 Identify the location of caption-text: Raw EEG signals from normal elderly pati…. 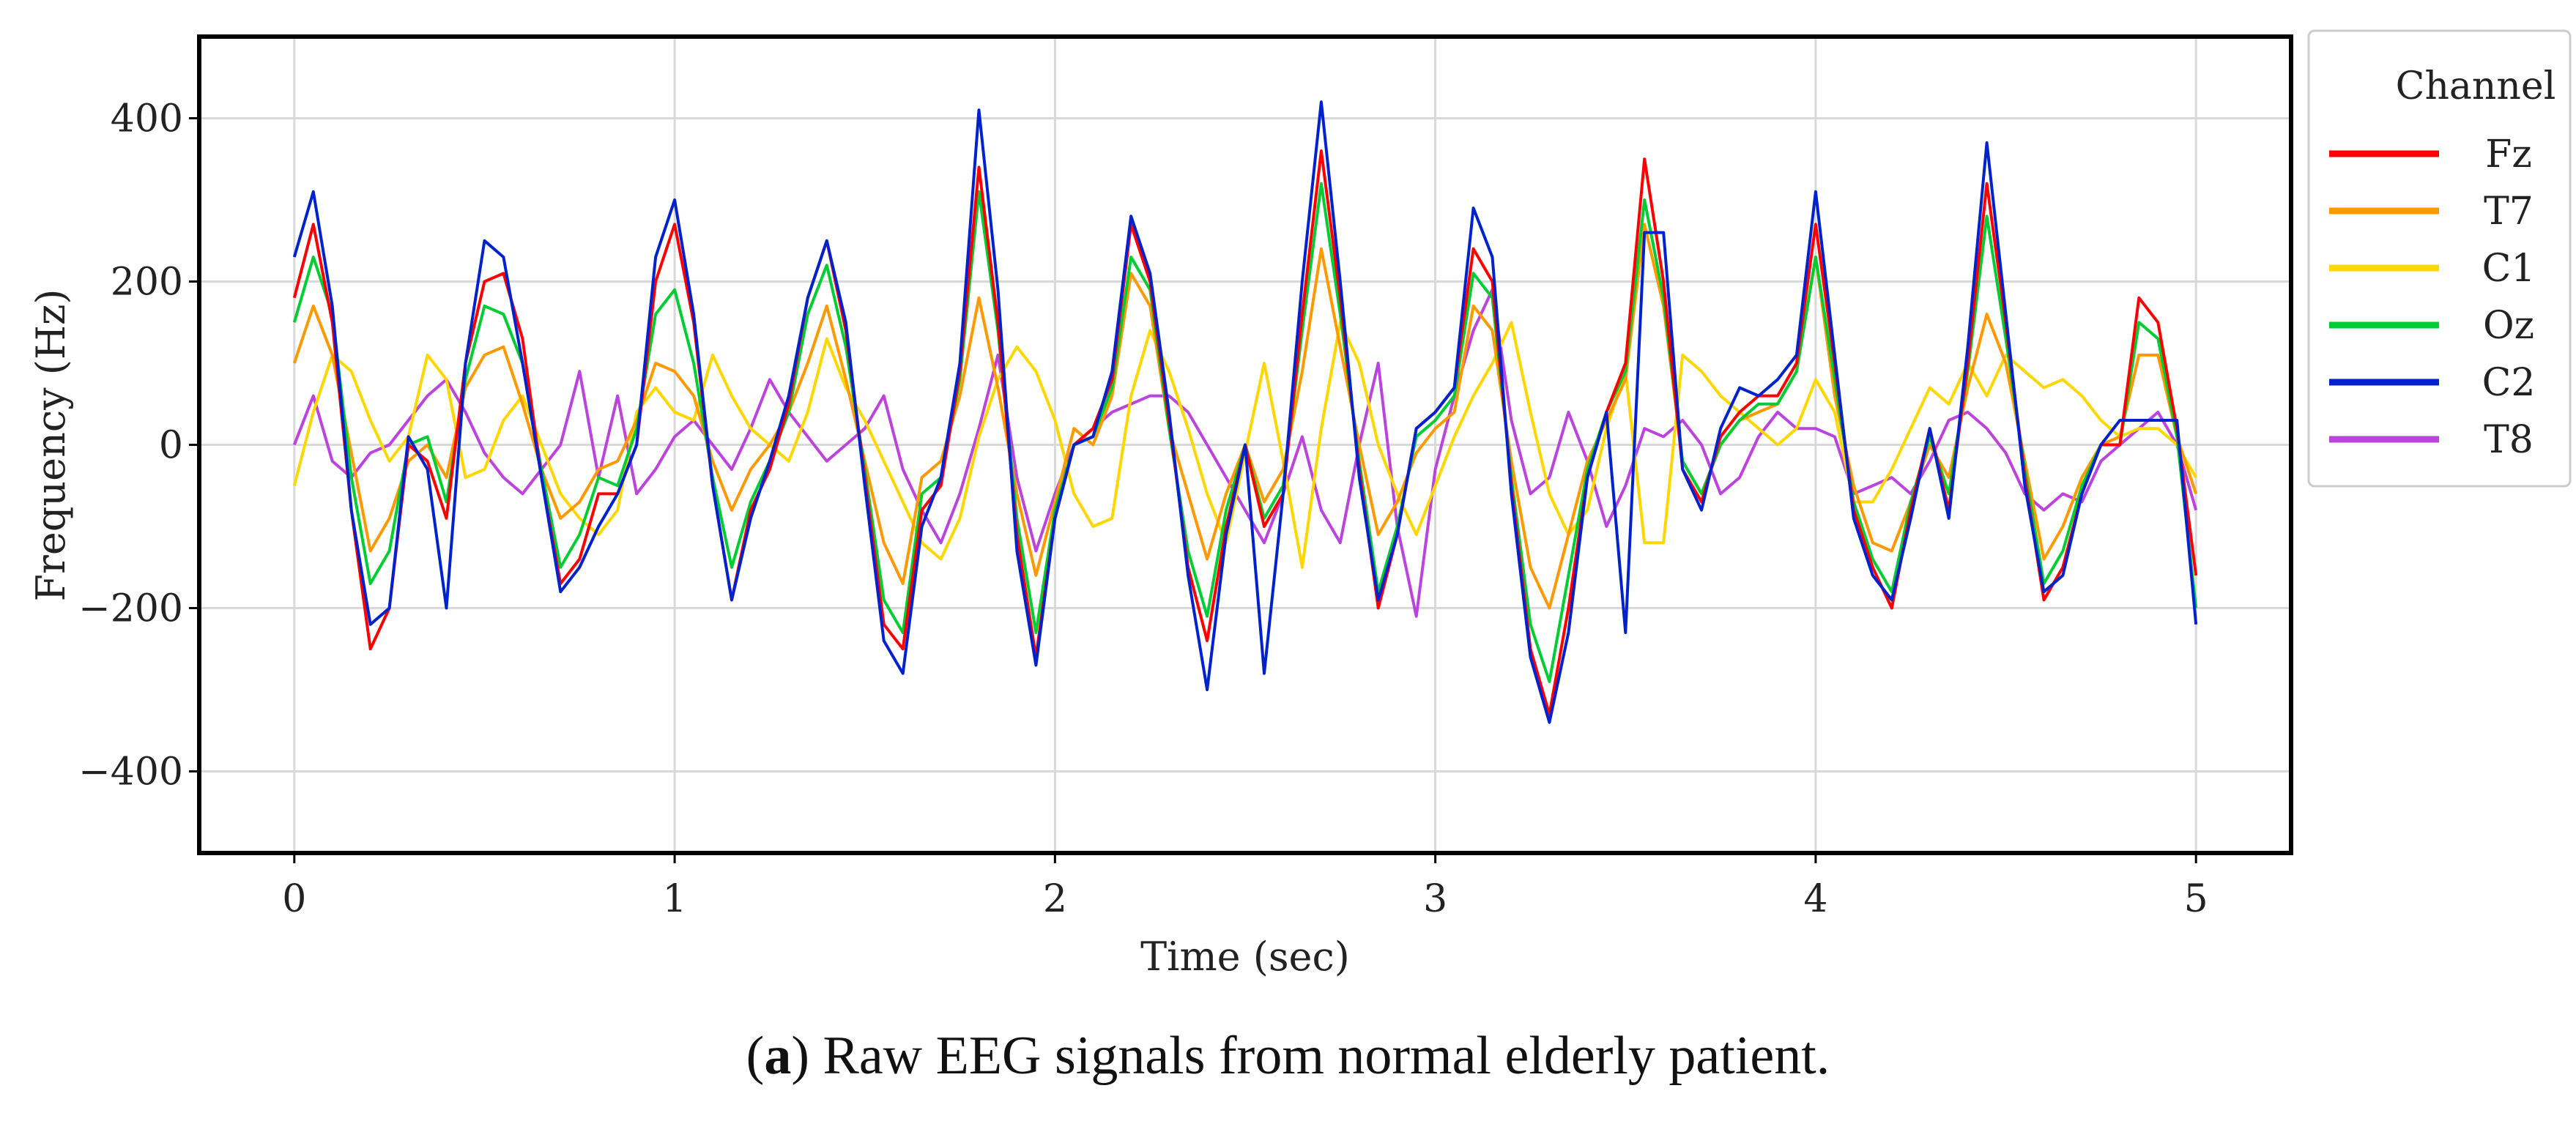
(1319, 1056).